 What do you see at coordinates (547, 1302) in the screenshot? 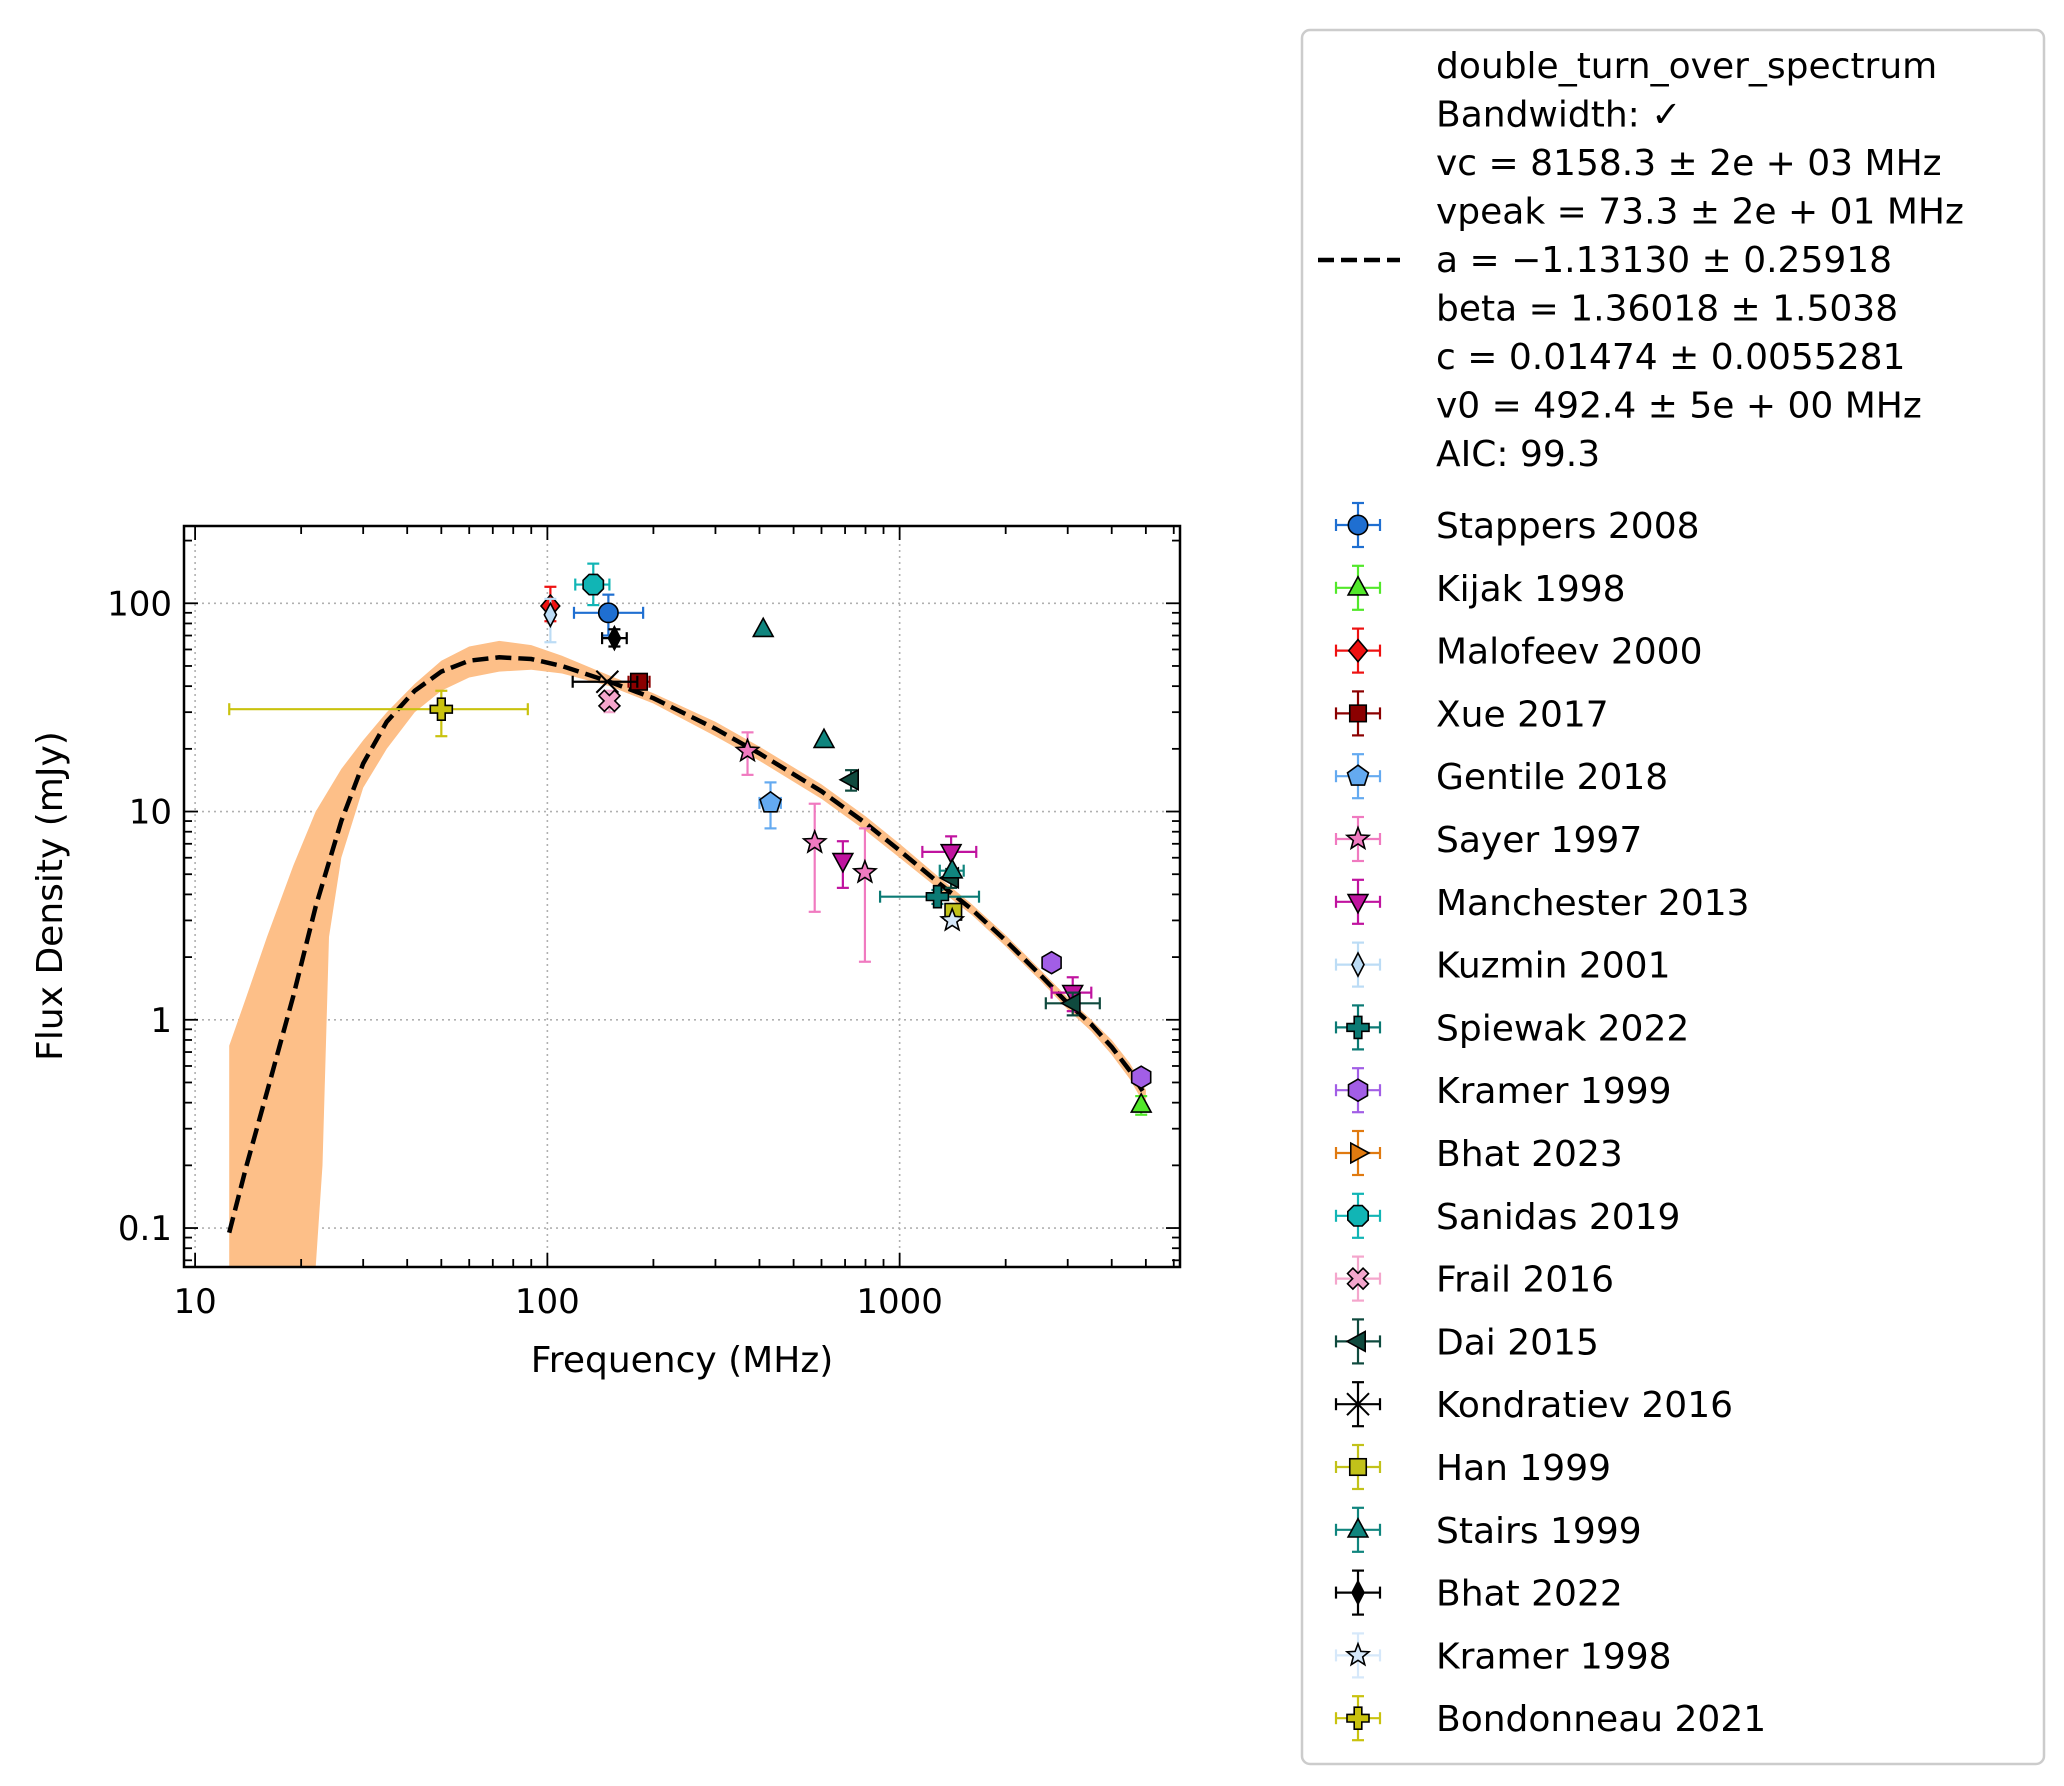
I see `x-tick-label: 100` at bounding box center [547, 1302].